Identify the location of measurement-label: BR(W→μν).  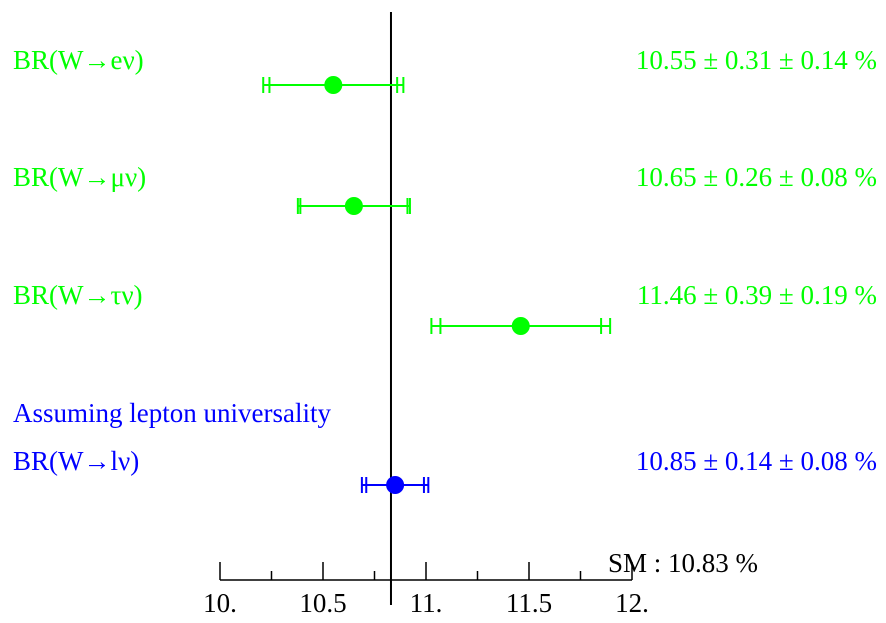
(79, 177).